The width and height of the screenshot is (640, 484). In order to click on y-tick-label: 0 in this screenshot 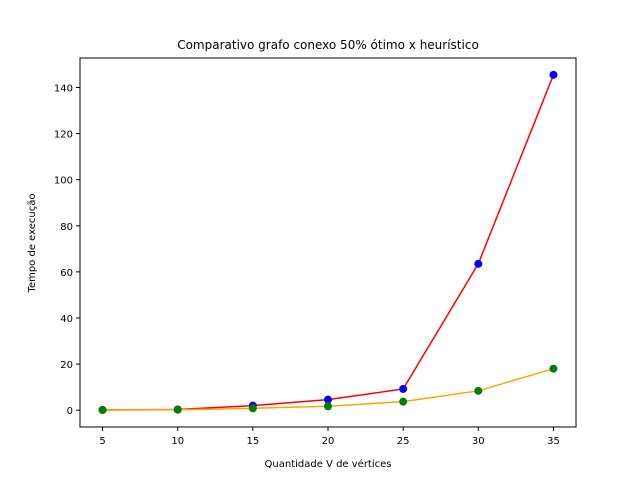, I will do `click(70, 411)`.